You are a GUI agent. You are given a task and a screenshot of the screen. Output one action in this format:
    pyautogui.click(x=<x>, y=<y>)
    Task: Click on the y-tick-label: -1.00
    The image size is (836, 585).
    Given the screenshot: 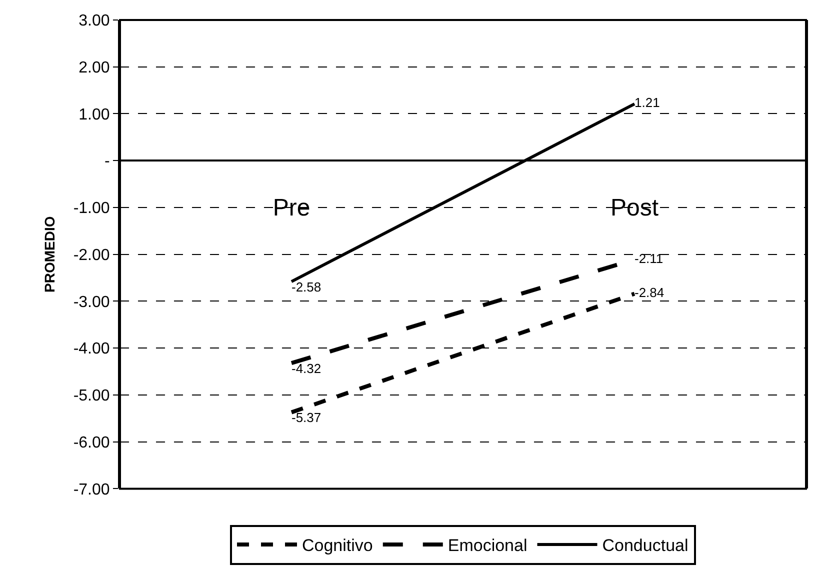 What is the action you would take?
    pyautogui.click(x=91, y=209)
    